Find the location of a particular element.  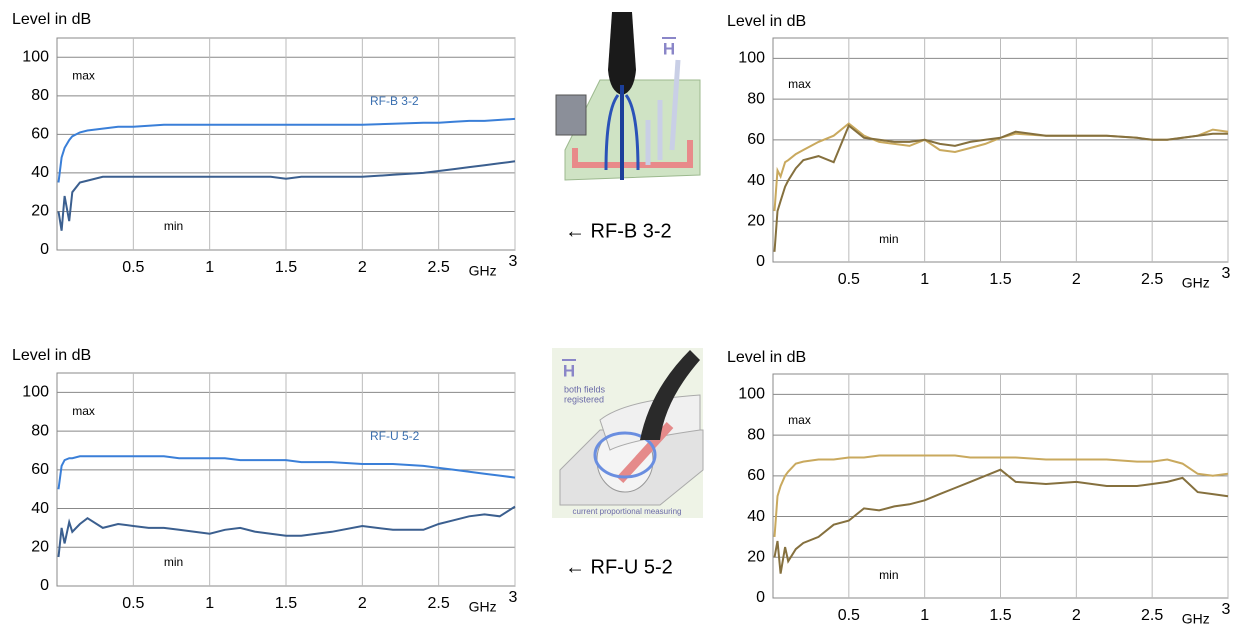

probe-illustration: H is located at coordinates (626, 97).